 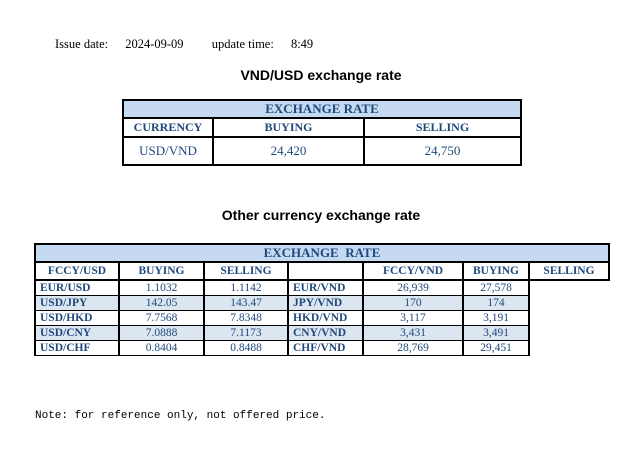 What do you see at coordinates (325, 333) in the screenshot?
I see `right-pair-cell: CNY/VND` at bounding box center [325, 333].